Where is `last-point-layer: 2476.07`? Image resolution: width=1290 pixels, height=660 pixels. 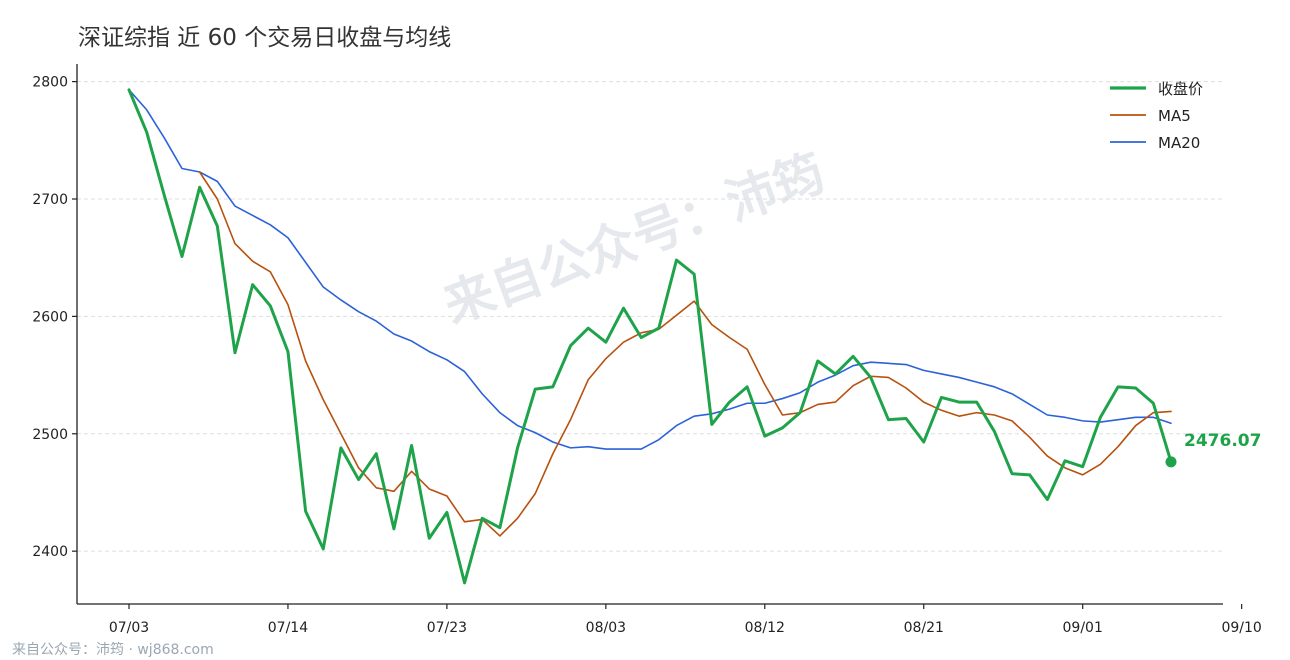
last-point-layer: 2476.07 is located at coordinates (1213, 449).